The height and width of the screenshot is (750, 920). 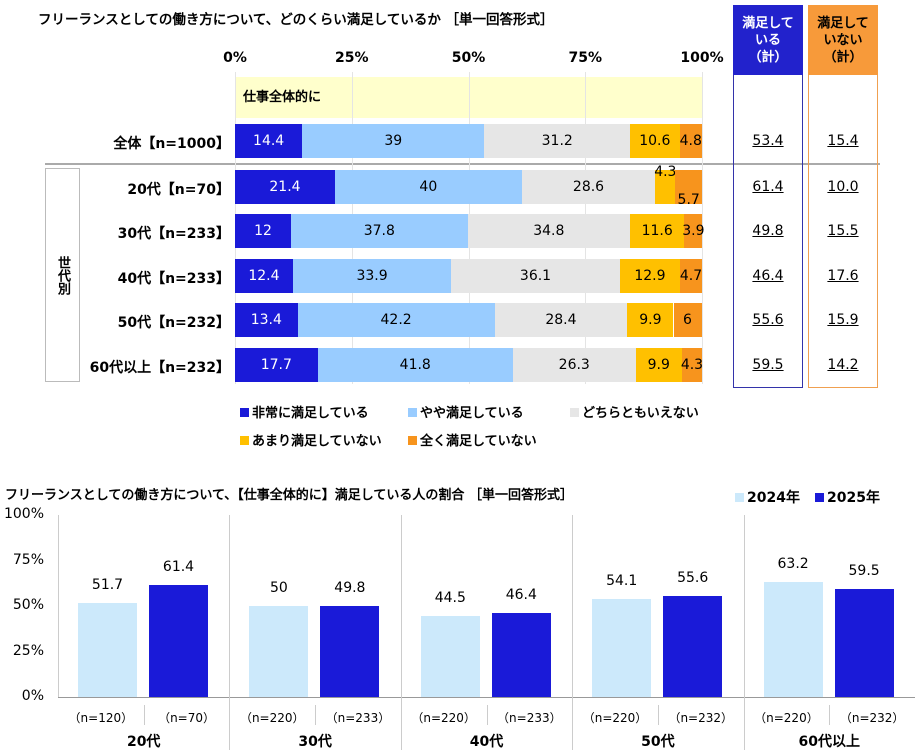 I want to click on header-line: 満足して, so click(x=843, y=23).